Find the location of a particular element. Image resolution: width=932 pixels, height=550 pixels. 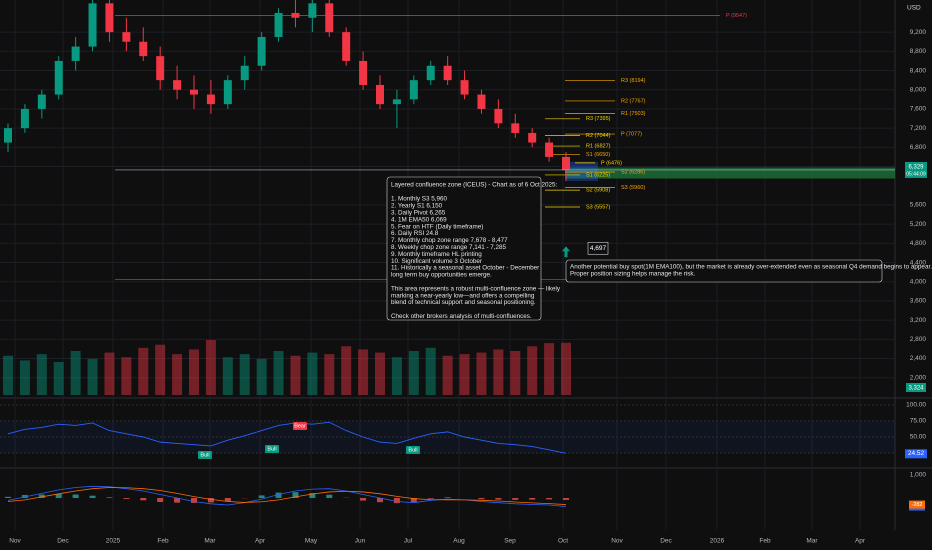

y-tick-label: 6,800 is located at coordinates (918, 147).